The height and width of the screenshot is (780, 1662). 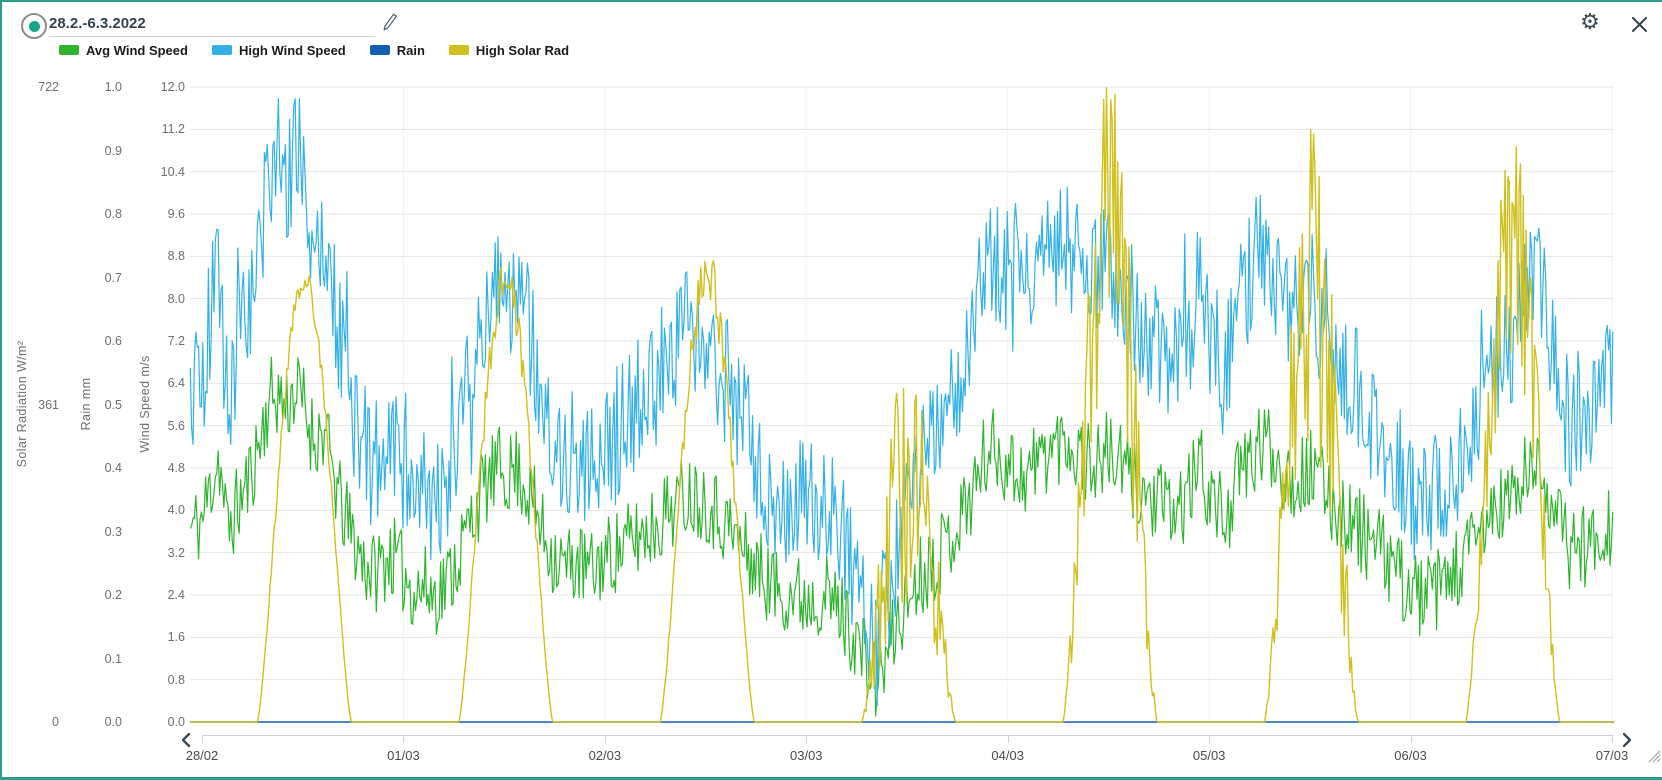 I want to click on legend-item-high-solar-rad: High Solar Rad, so click(x=509, y=50).